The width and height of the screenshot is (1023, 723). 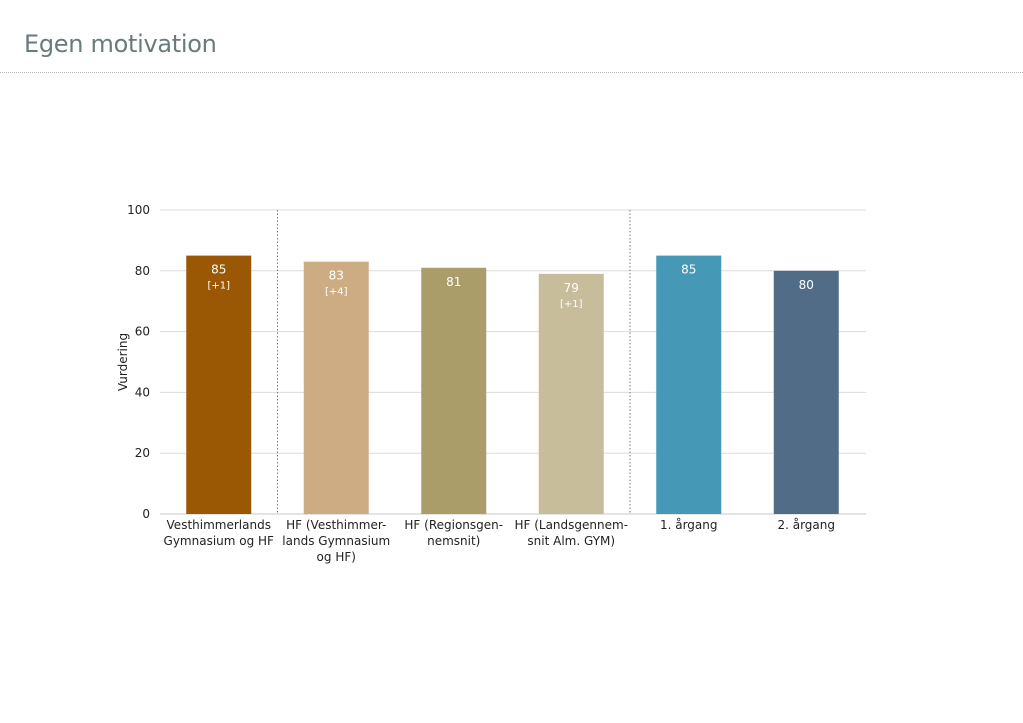 What do you see at coordinates (336, 541) in the screenshot?
I see `x-category-label: lands Gymnasium` at bounding box center [336, 541].